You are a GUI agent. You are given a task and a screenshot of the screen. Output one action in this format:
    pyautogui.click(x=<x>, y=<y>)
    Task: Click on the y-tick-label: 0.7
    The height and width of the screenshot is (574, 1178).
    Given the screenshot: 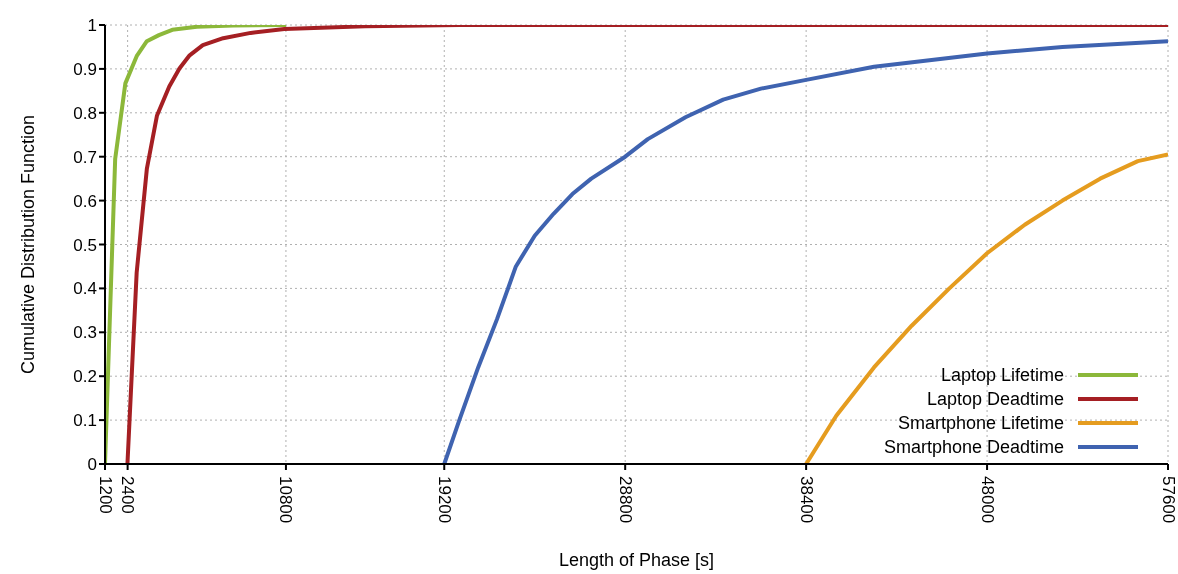 What is the action you would take?
    pyautogui.click(x=85, y=157)
    